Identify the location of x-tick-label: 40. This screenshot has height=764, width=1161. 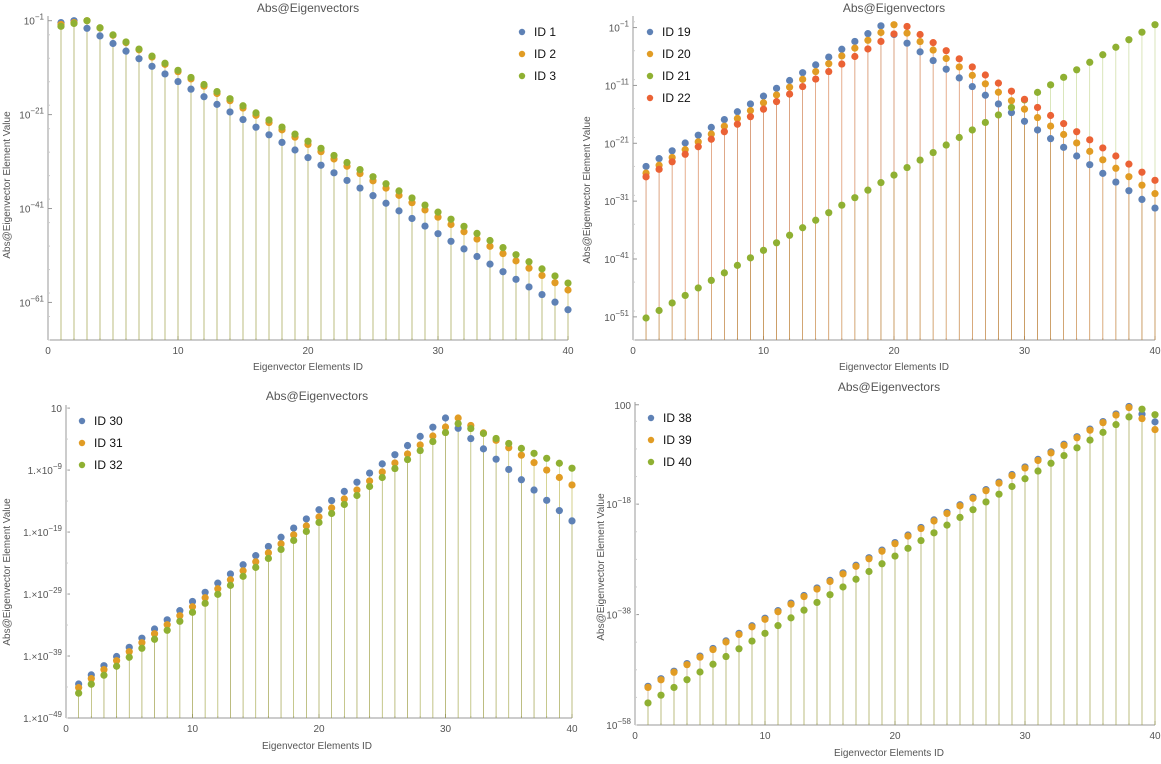
(572, 729).